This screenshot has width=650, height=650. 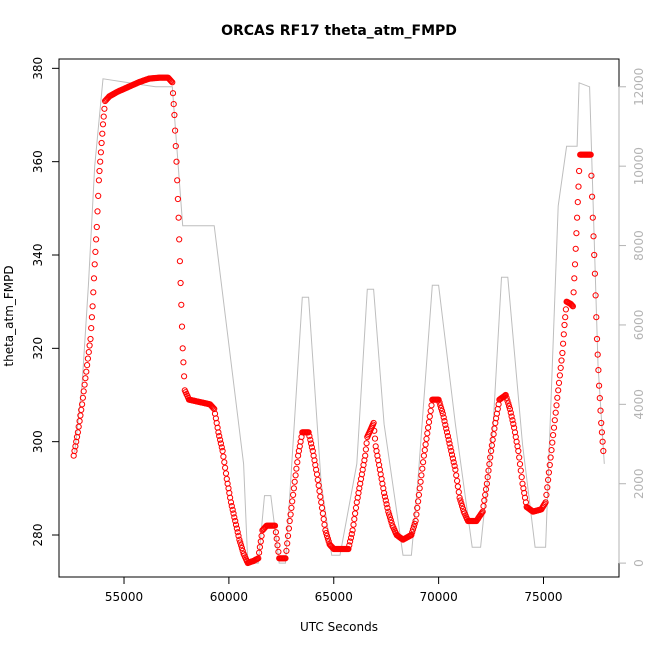 What do you see at coordinates (639, 563) in the screenshot?
I see `y2-tick-label: 0` at bounding box center [639, 563].